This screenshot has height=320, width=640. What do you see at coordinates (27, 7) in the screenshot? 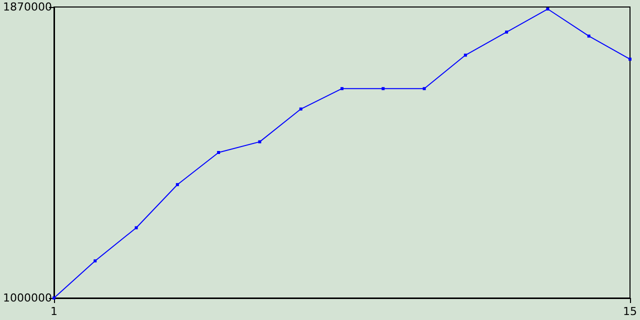
I see `y-tick-label: 1870000` at bounding box center [27, 7].